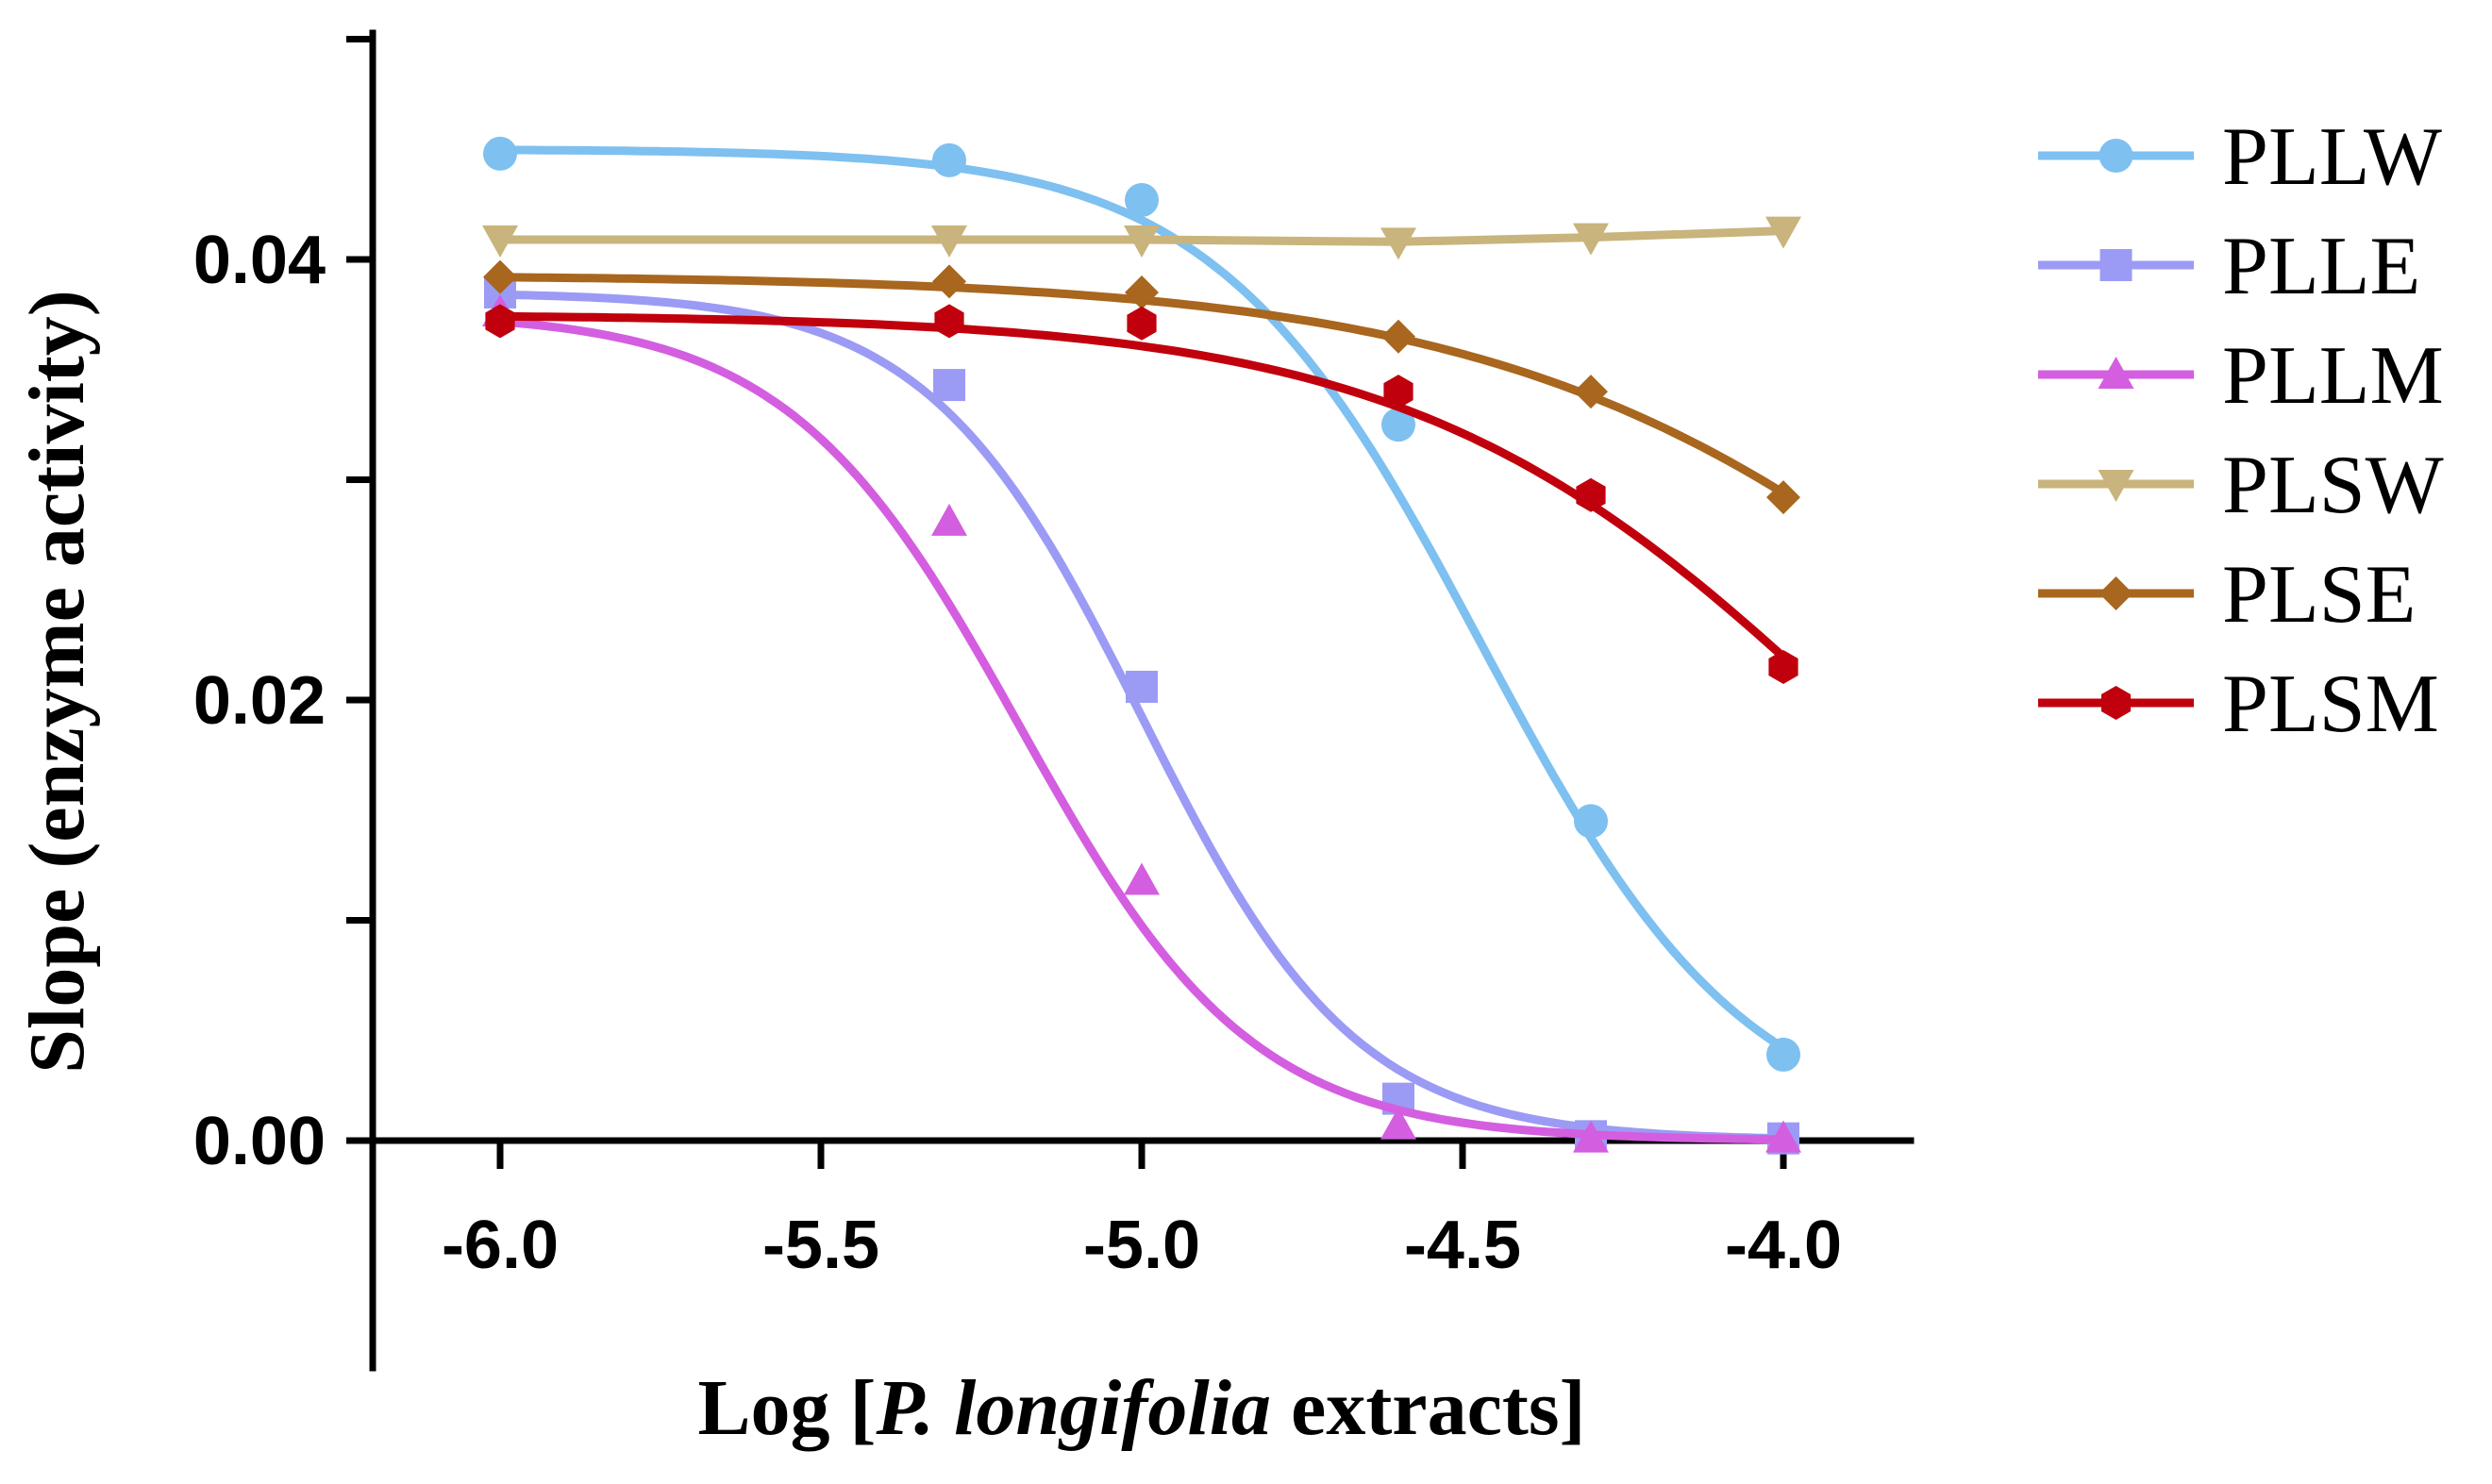 This screenshot has width=2492, height=1484. Describe the element at coordinates (2332, 157) in the screenshot. I see `legend-label: PLLW` at that location.